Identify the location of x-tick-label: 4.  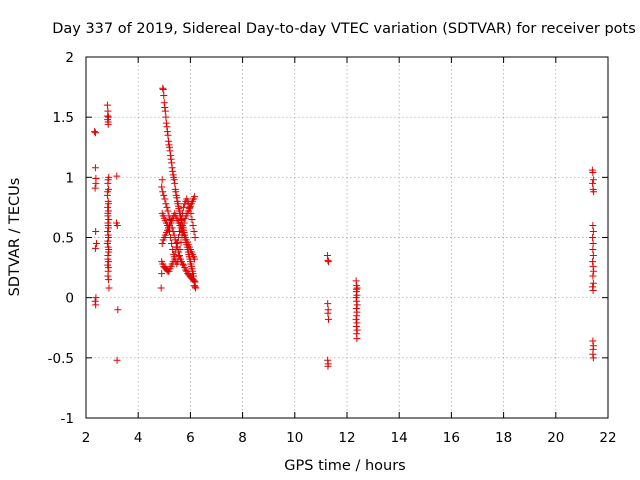
(138, 438).